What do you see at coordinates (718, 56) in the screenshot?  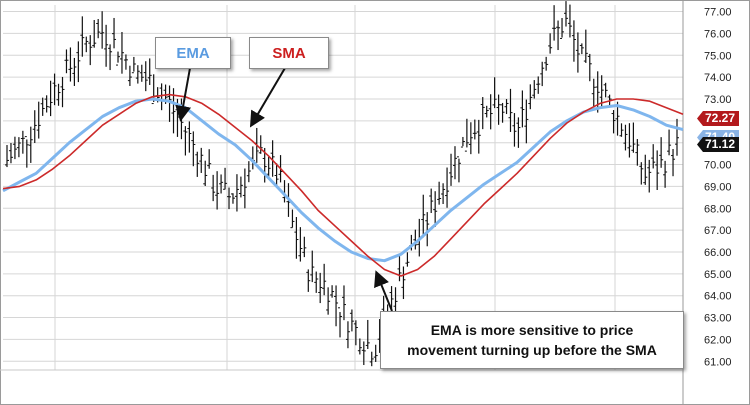 I see `y-tick-label: 75.00` at bounding box center [718, 56].